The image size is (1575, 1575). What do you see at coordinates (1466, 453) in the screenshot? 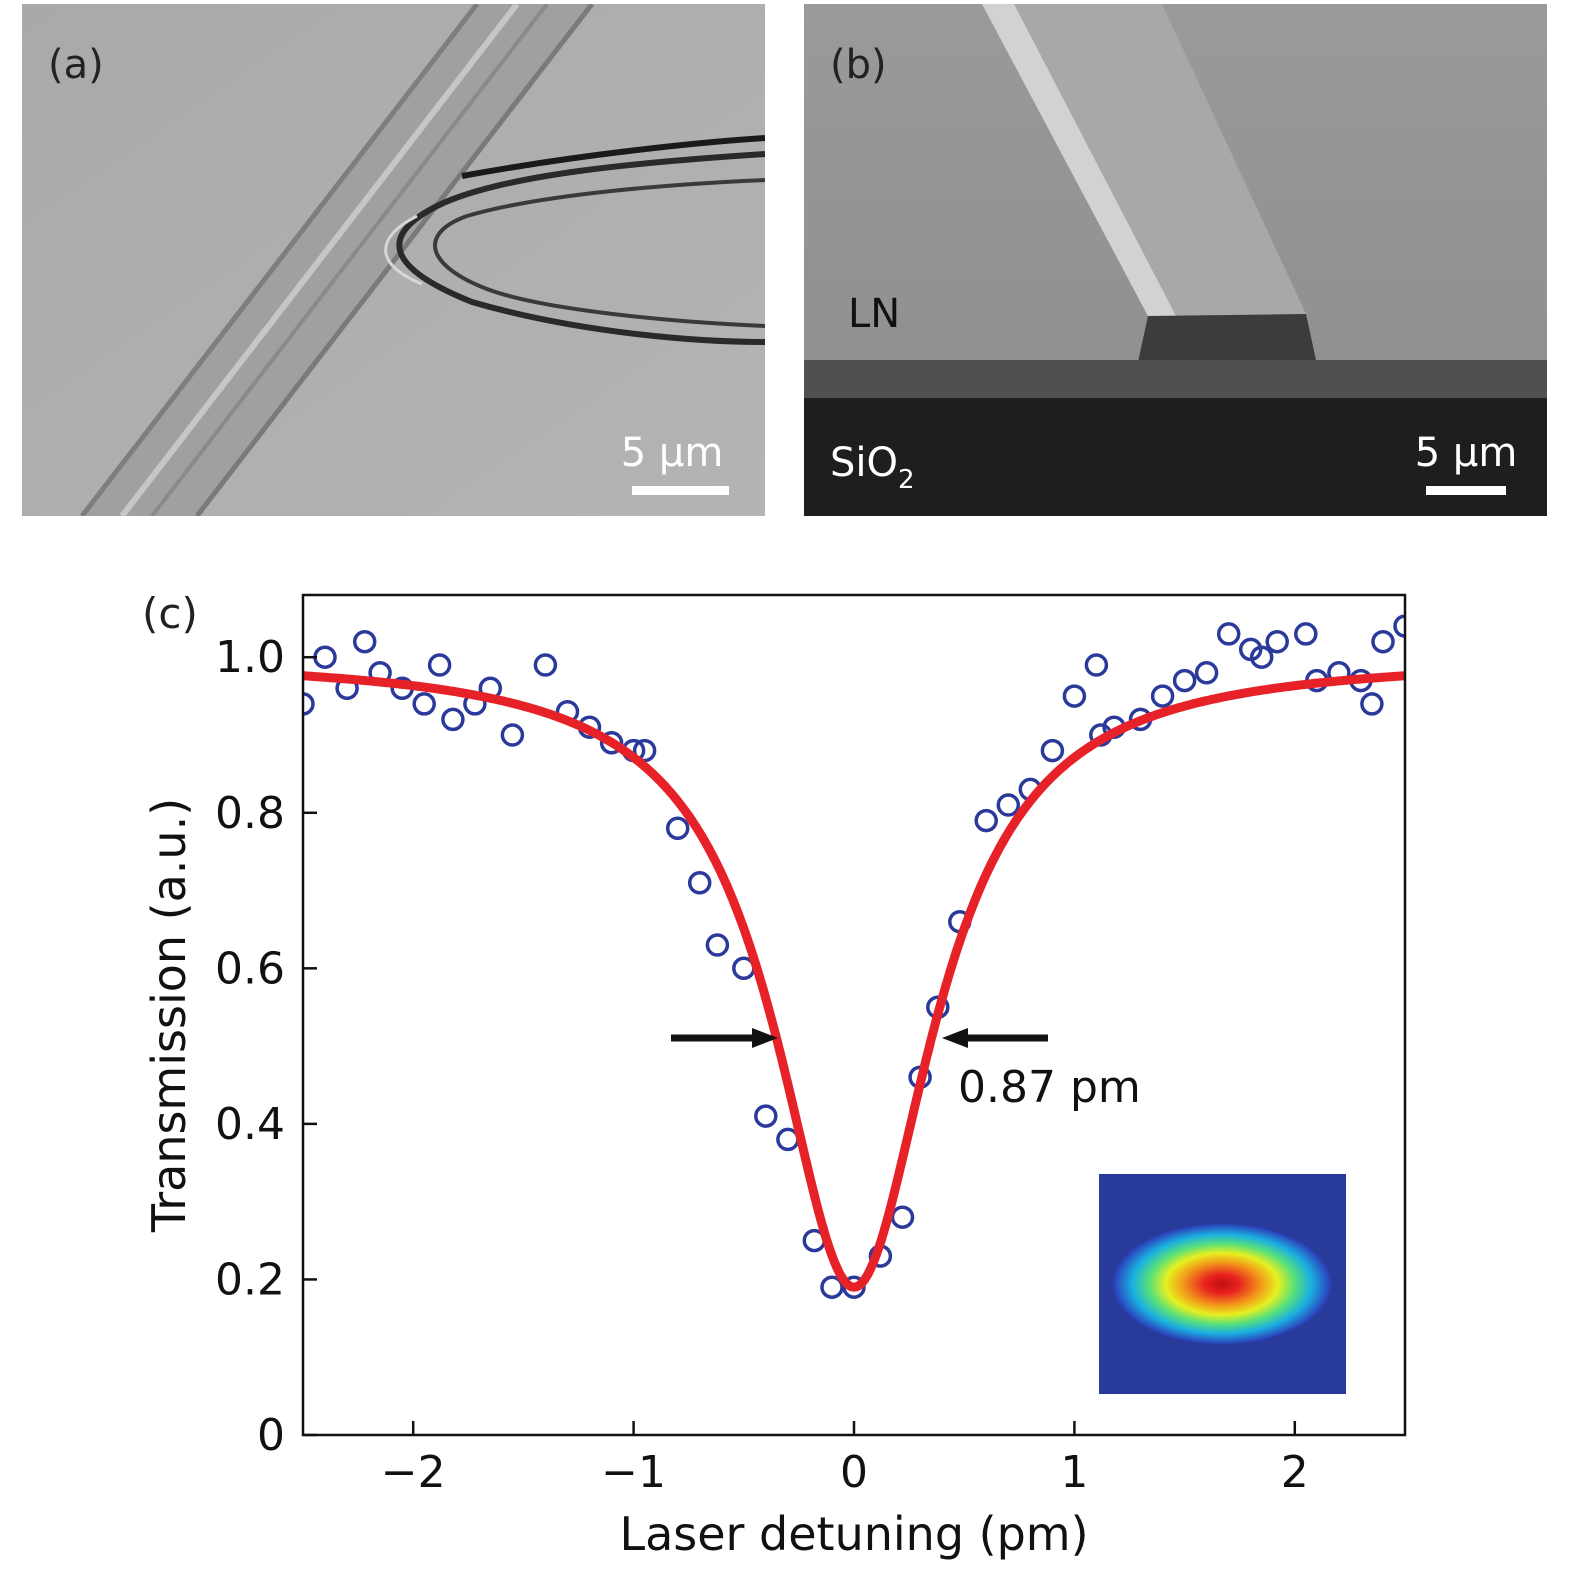
I see `panel-b-scalebar-label: 5 μm` at bounding box center [1466, 453].